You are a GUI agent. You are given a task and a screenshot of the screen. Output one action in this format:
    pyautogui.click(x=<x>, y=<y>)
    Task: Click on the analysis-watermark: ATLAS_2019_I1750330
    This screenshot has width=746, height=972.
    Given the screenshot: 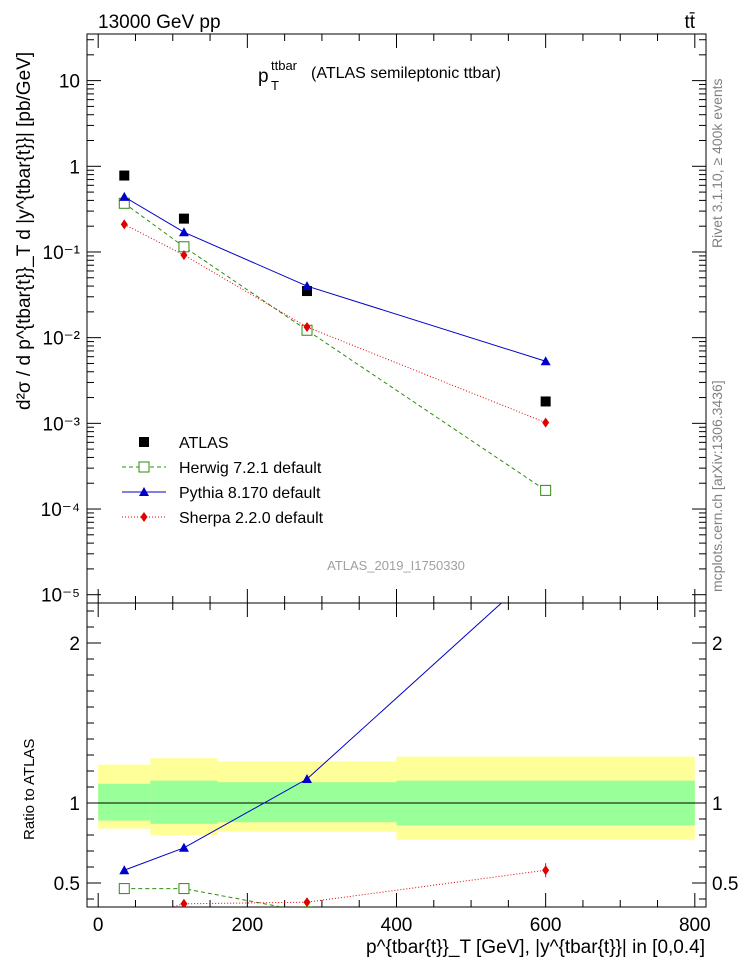 What is the action you would take?
    pyautogui.click(x=396, y=565)
    